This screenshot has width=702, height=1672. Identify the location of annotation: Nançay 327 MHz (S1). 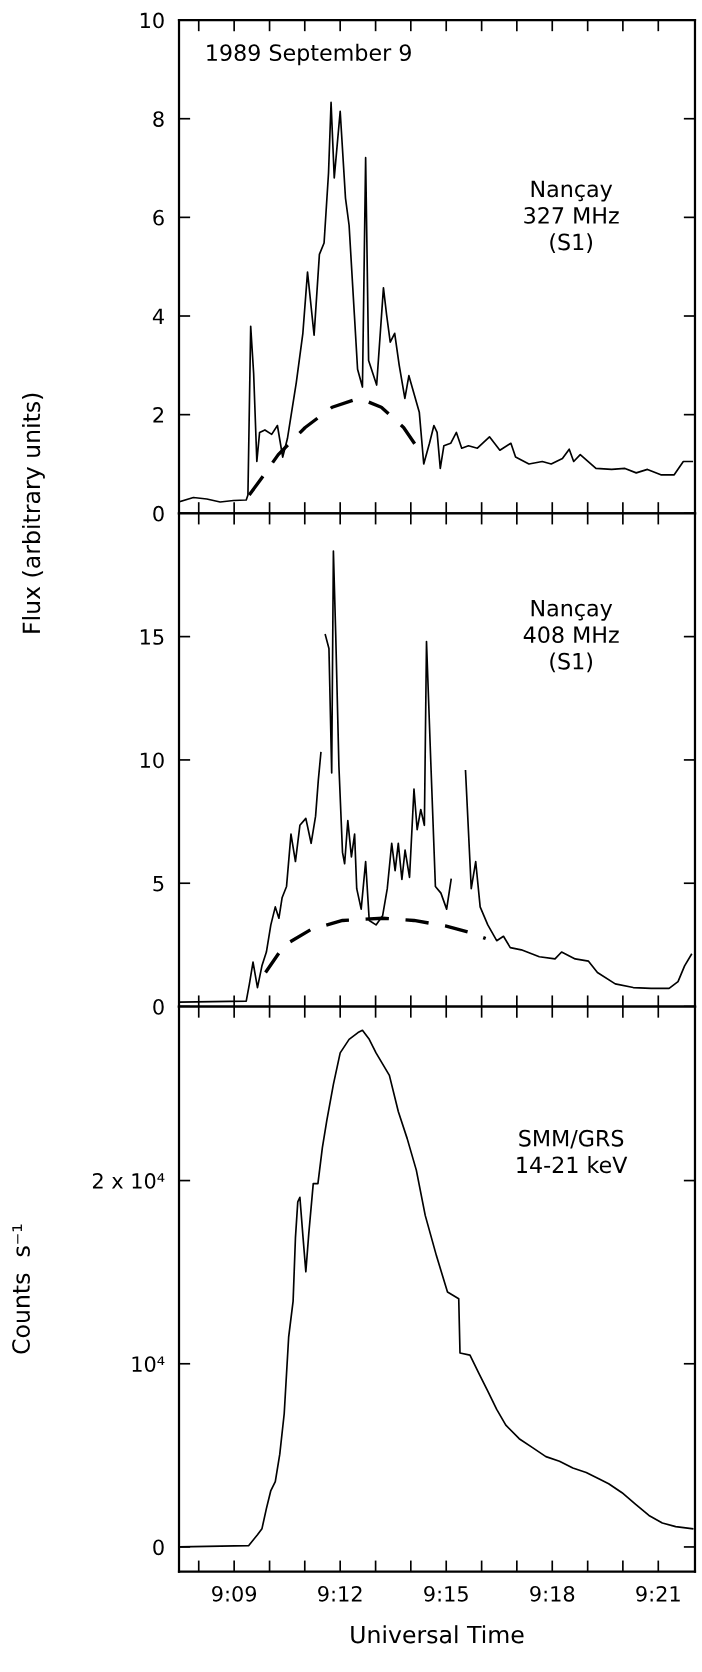
(571, 216).